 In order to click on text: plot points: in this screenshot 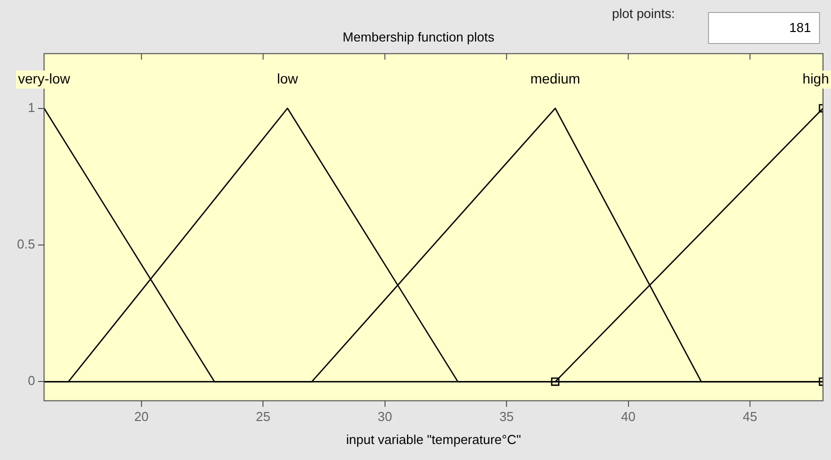, I will do `click(643, 13)`.